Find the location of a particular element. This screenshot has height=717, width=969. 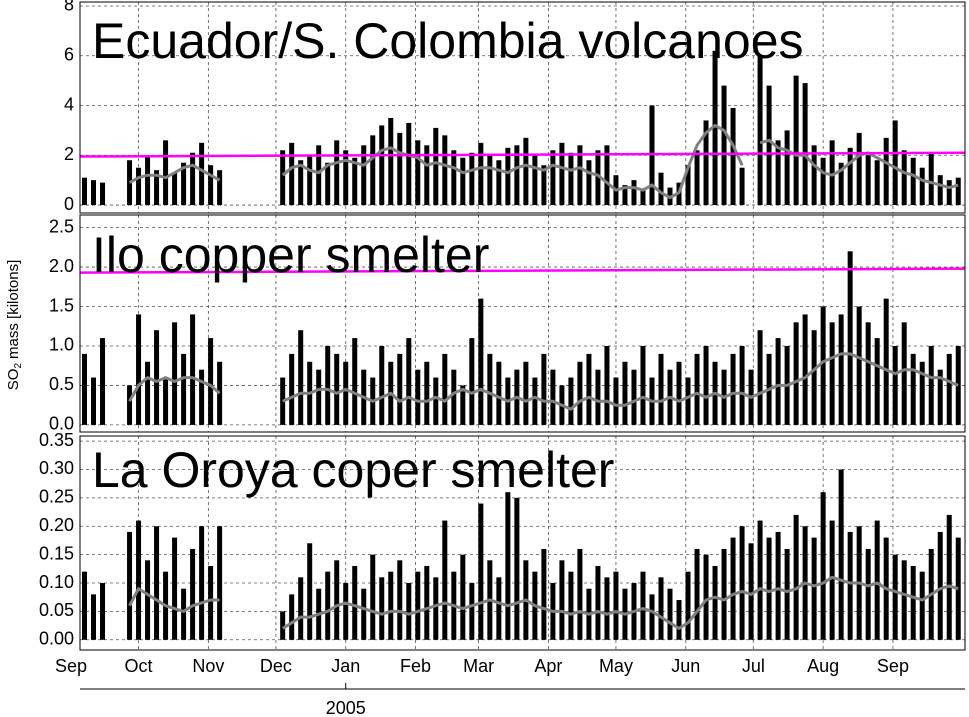

y-tick-label: 2 is located at coordinates (69, 154).